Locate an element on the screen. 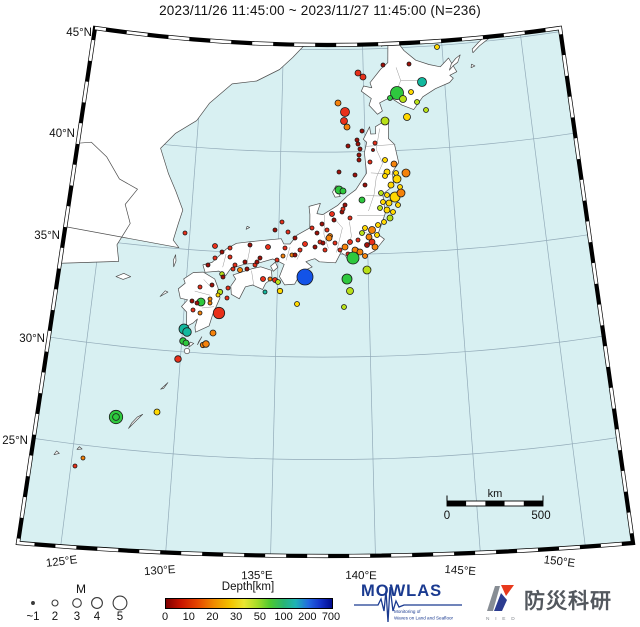 The width and height of the screenshot is (640, 627). magnitude-sample-label: ~1 is located at coordinates (32, 617).